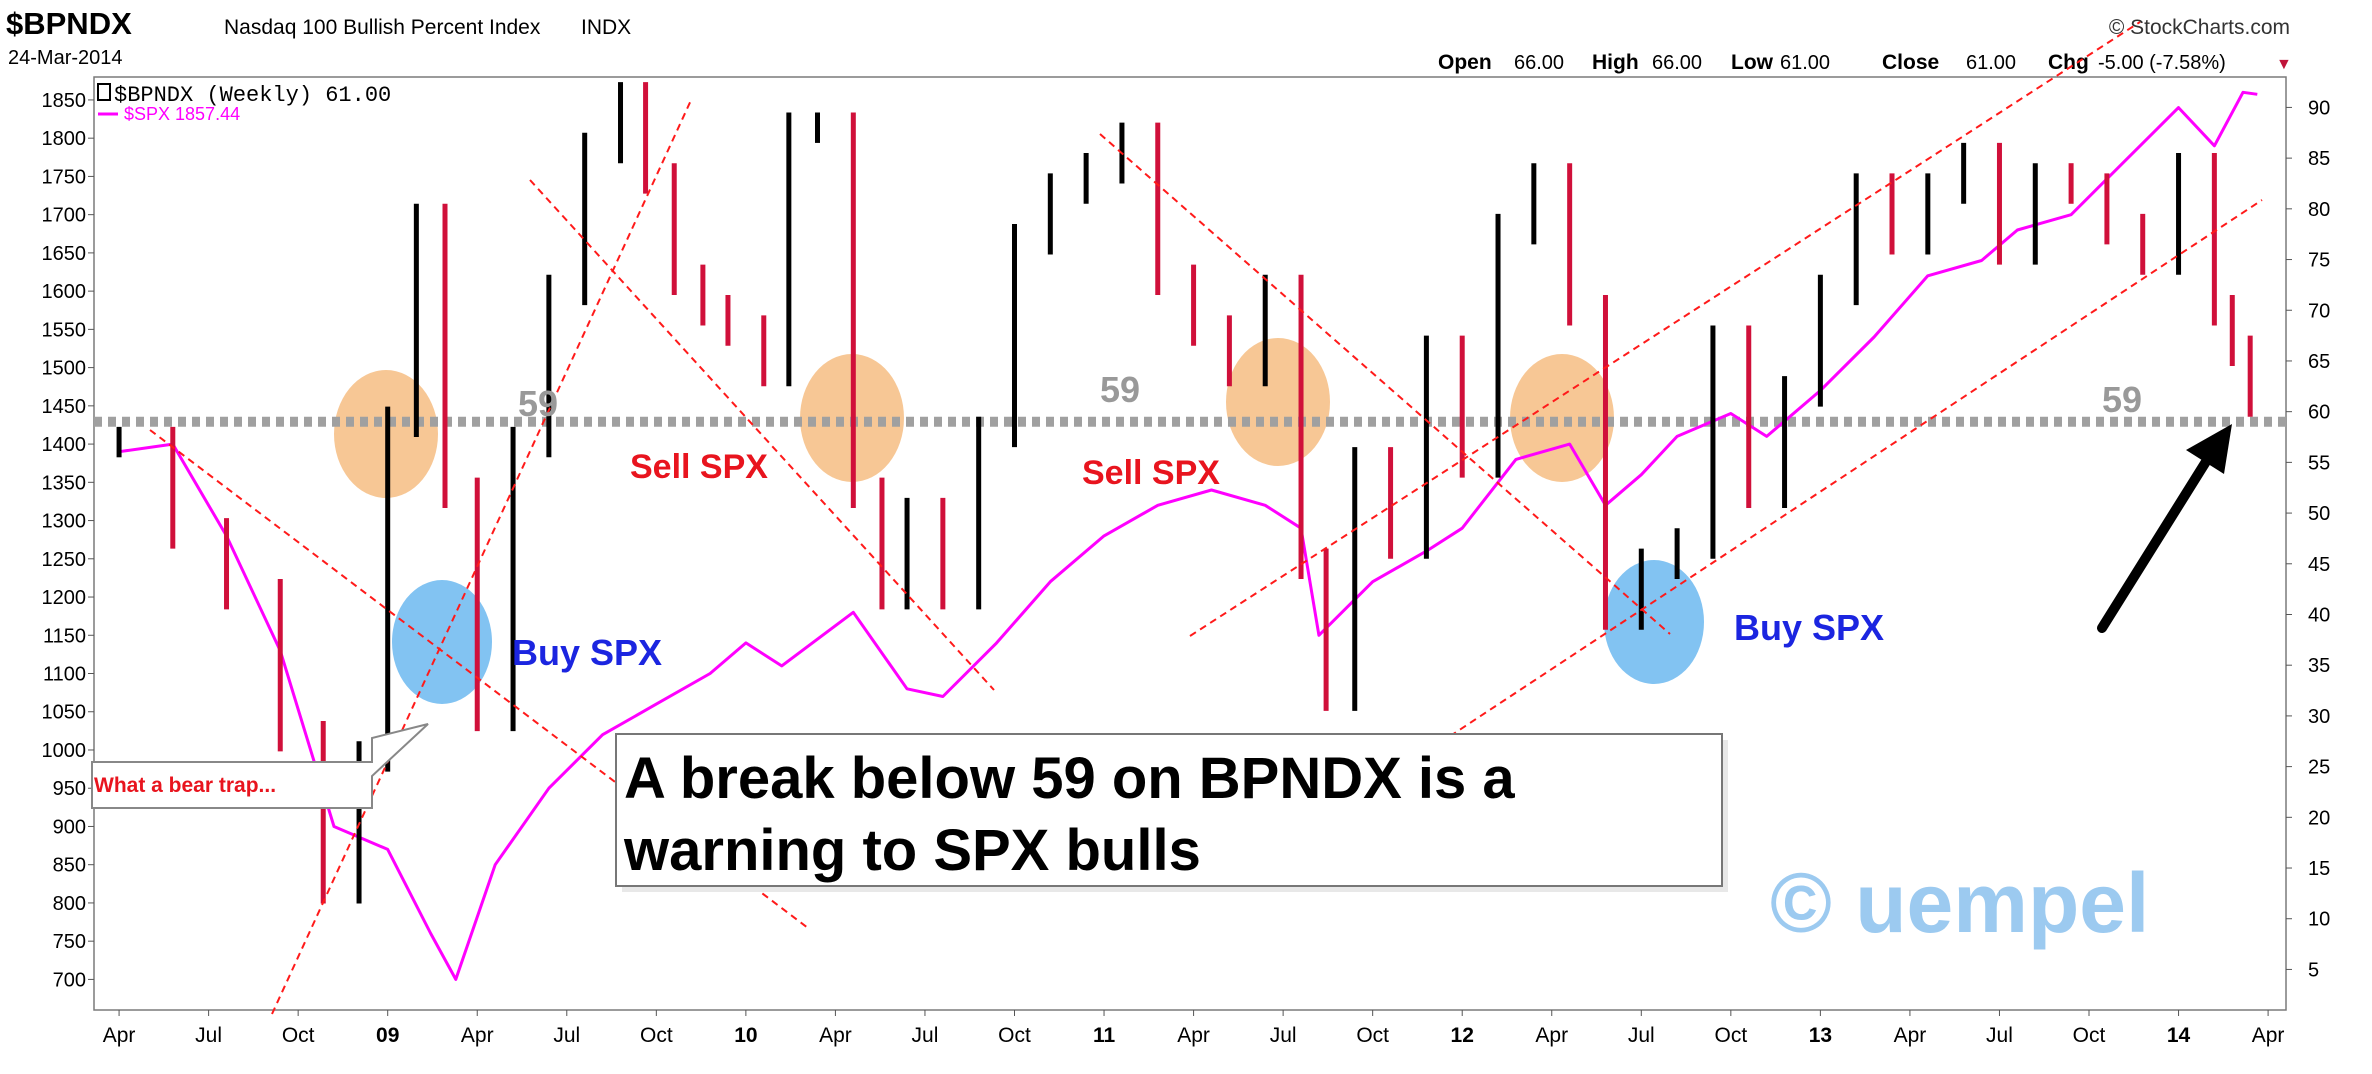 The image size is (2372, 1074). What do you see at coordinates (64, 560) in the screenshot?
I see `y-left-tick-label: 1250` at bounding box center [64, 560].